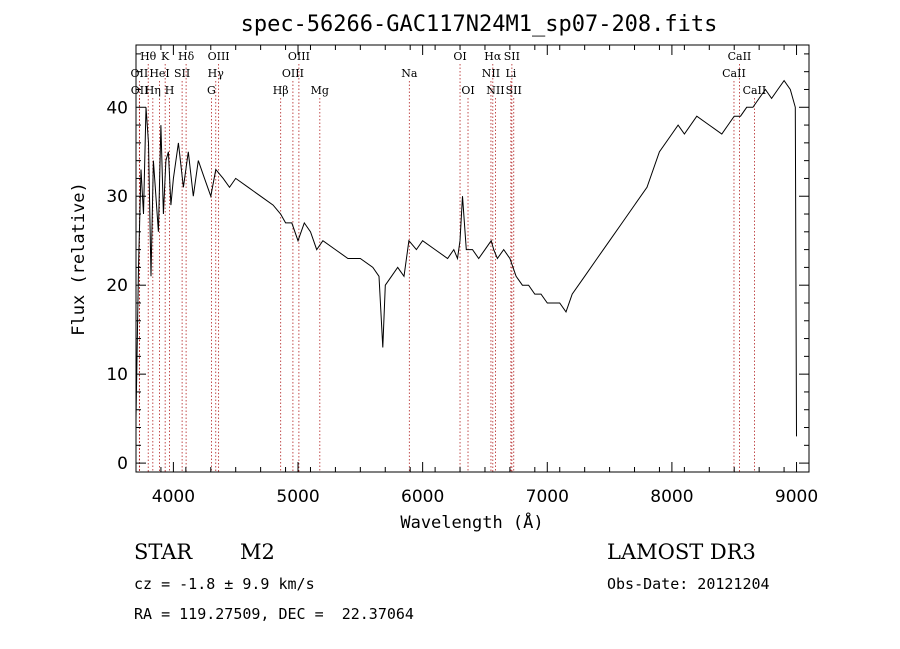  Describe the element at coordinates (479, 24) in the screenshot. I see `chart-title: spec-56266-GAC117N24M1_sp07-208.fits` at that location.